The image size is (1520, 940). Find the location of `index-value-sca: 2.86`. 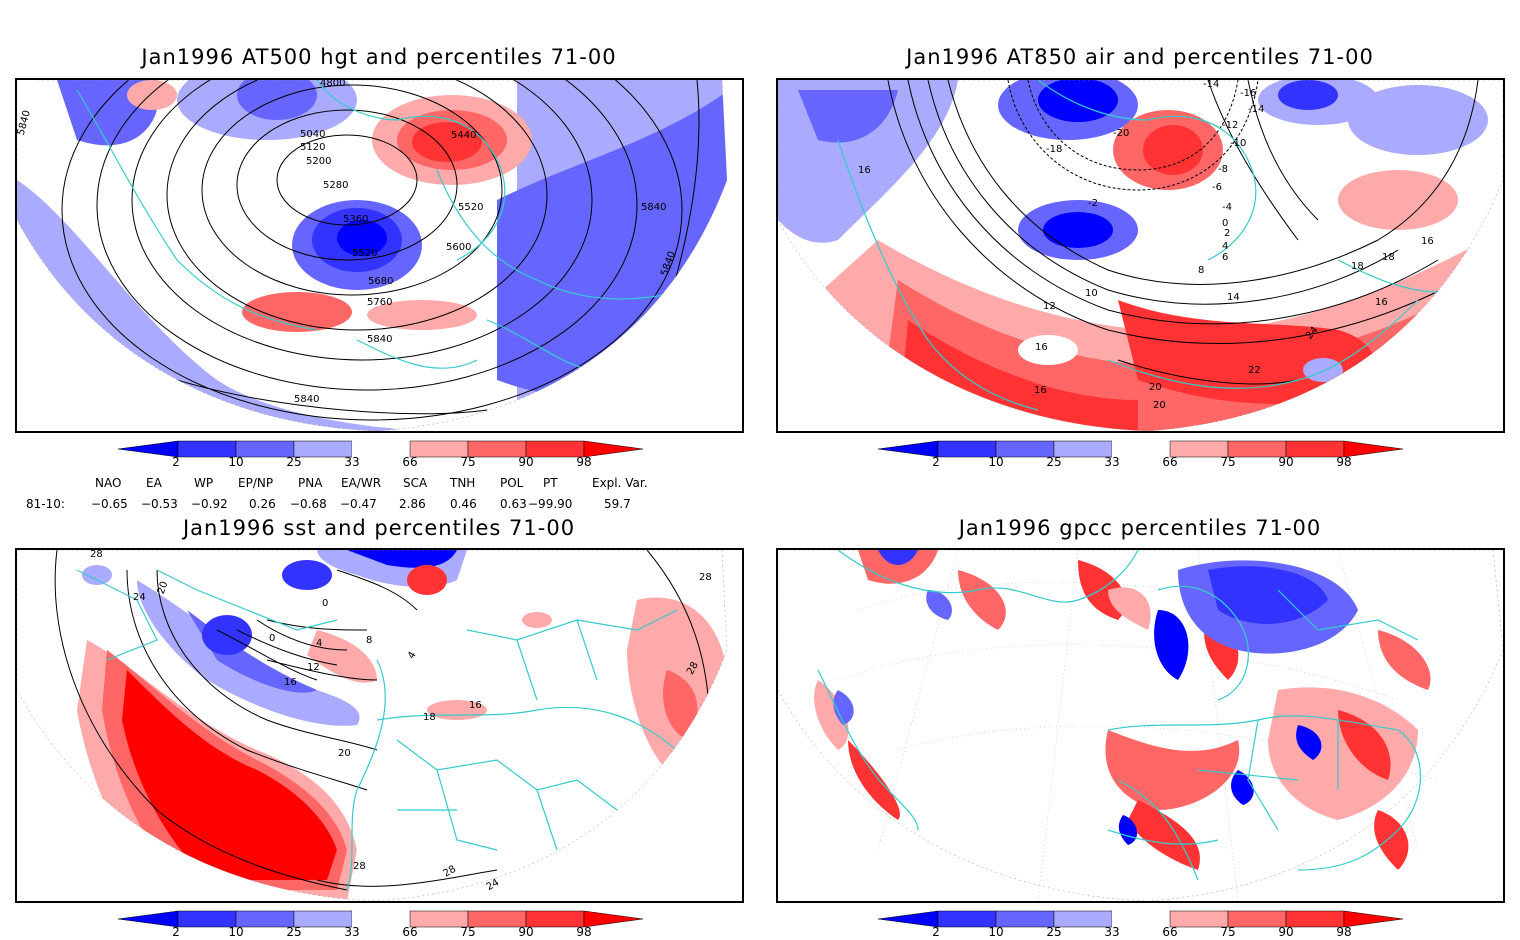

index-value-sca: 2.86 is located at coordinates (412, 504).